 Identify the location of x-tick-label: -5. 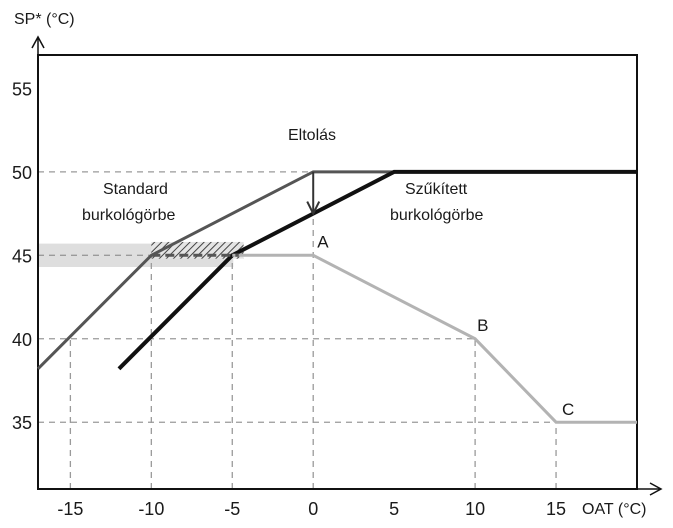
(232, 509).